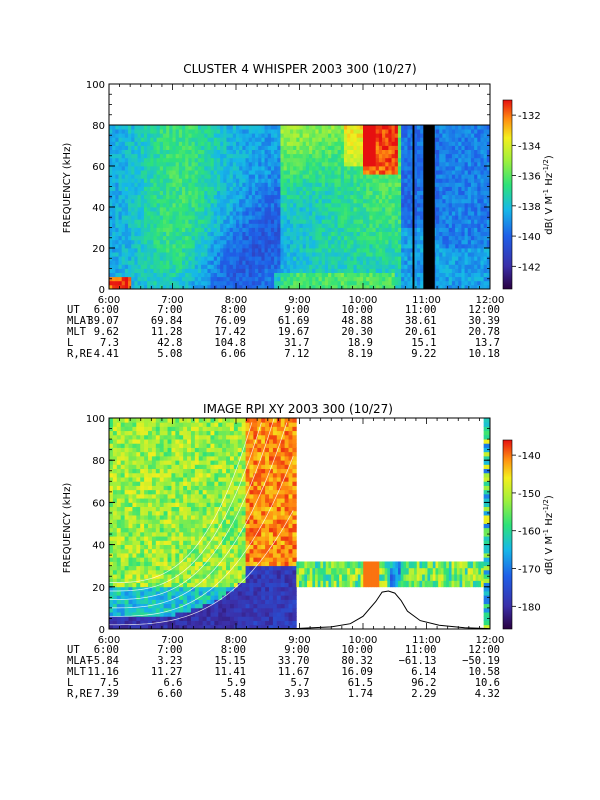 The image size is (600, 800). I want to click on y-tick-label: 0, so click(102, 630).